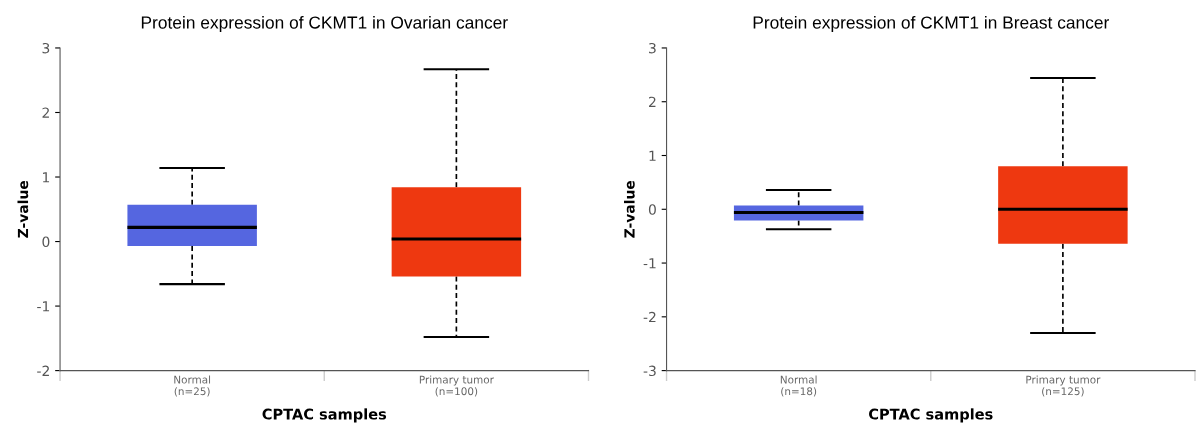 The width and height of the screenshot is (1201, 436). I want to click on chart-title: Protein expression of CKMT1 in Breast cancer, so click(931, 24).